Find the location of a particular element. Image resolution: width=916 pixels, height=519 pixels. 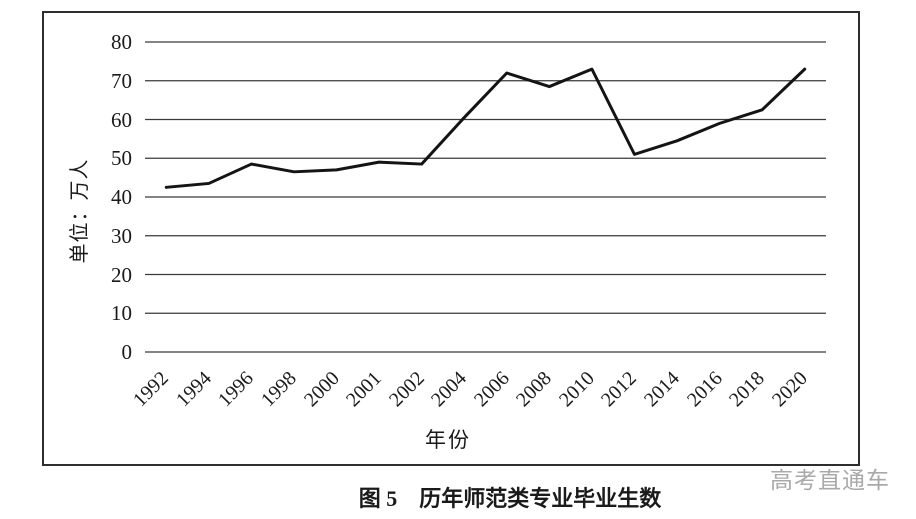

y-tick-label: 0 is located at coordinates (127, 352).